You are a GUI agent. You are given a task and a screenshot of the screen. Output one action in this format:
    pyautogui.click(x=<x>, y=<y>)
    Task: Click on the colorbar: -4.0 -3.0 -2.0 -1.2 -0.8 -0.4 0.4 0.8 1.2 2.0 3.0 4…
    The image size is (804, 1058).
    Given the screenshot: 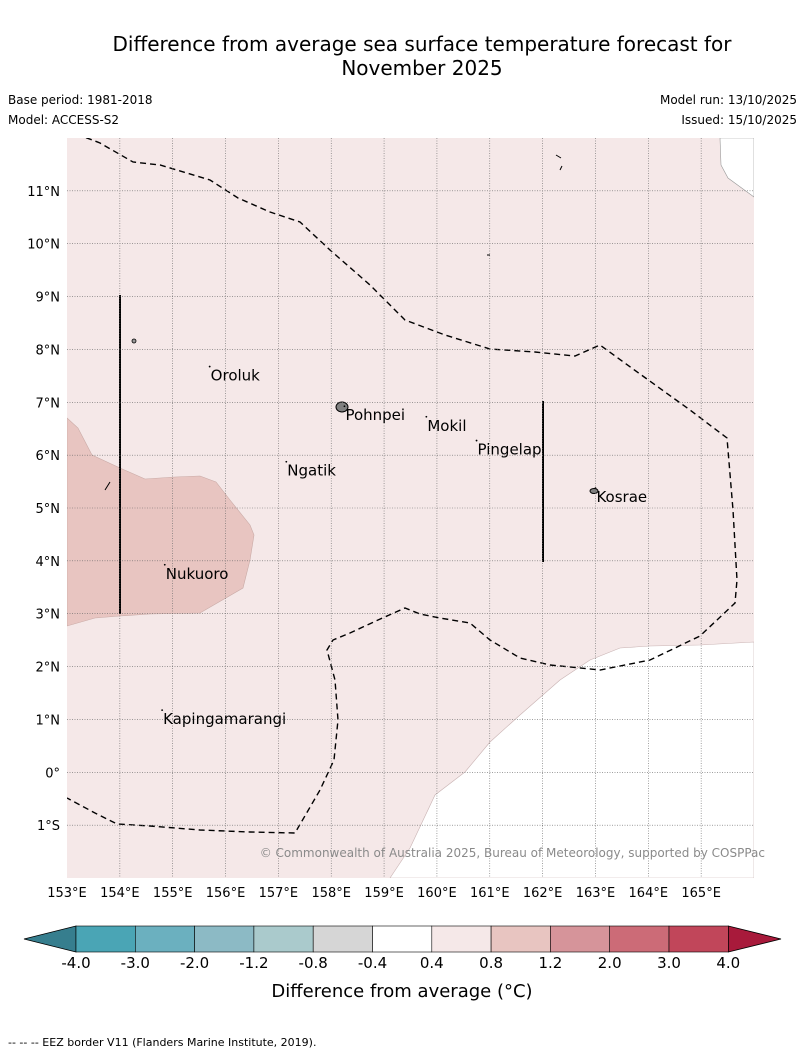 What is the action you would take?
    pyautogui.click(x=402, y=948)
    